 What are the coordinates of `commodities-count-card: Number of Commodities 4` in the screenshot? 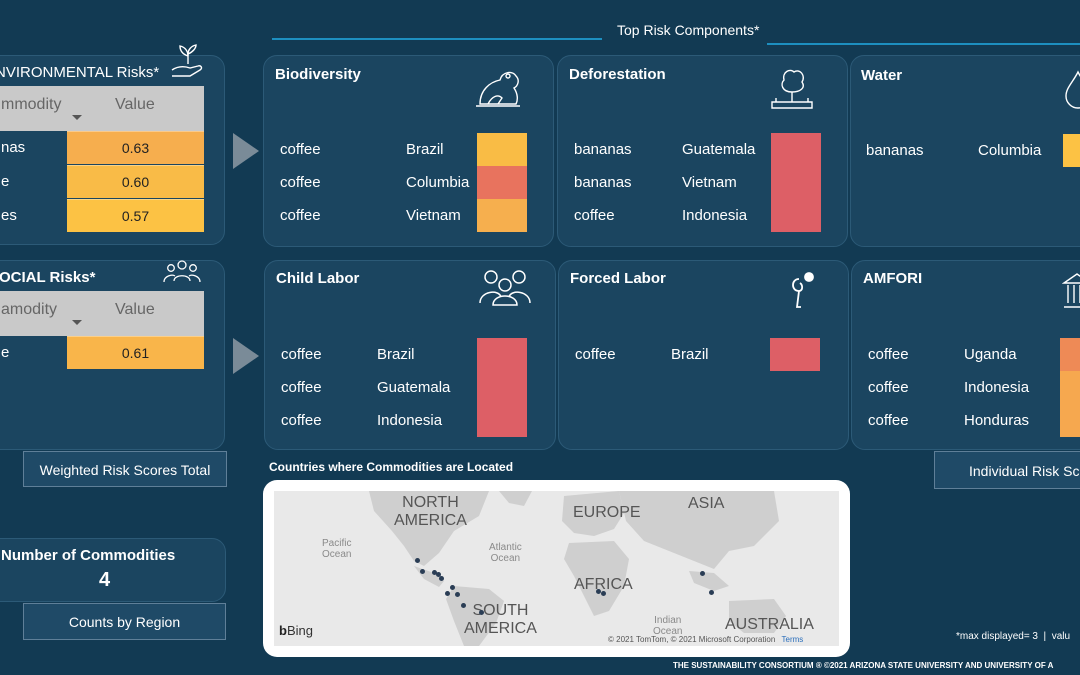 It's located at (113, 570).